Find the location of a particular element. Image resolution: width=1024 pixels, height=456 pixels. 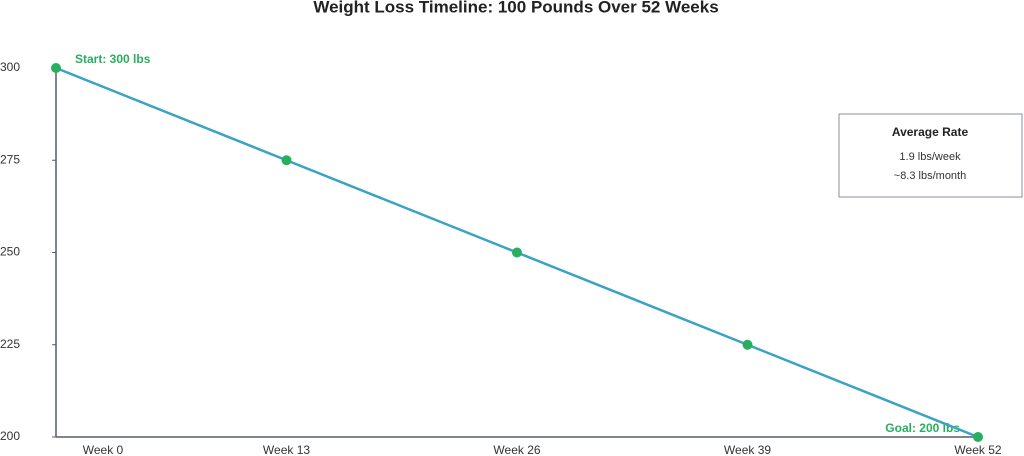

y-tick-label: 275 is located at coordinates (10, 159).